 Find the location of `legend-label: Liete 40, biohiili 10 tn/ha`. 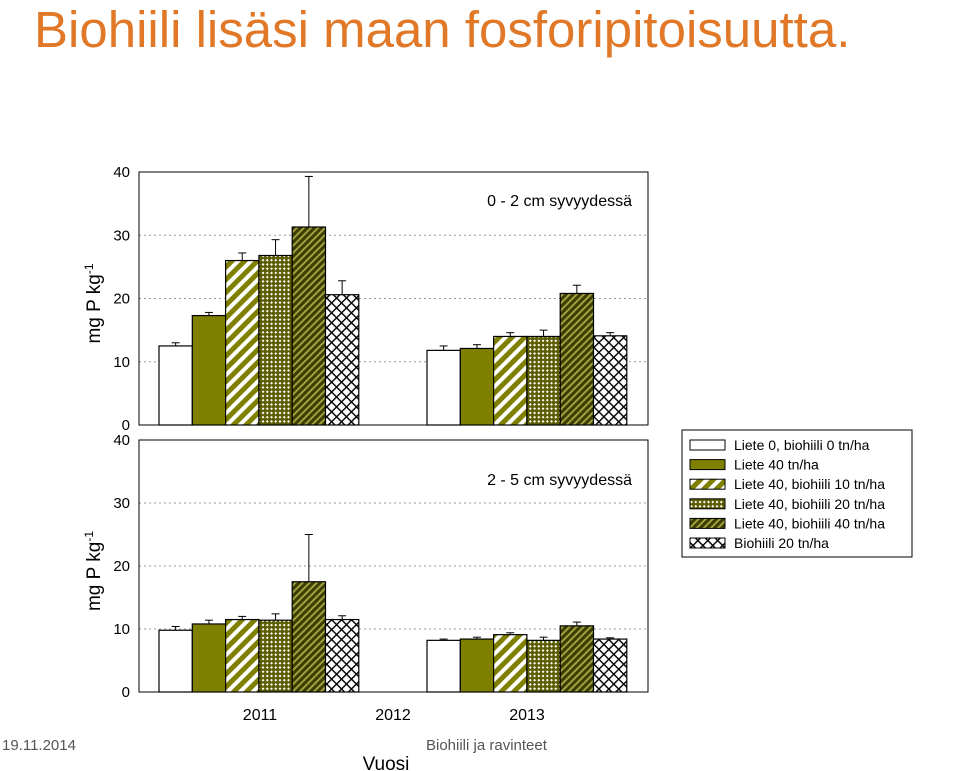

legend-label: Liete 40, biohiili 10 tn/ha is located at coordinates (809, 484).